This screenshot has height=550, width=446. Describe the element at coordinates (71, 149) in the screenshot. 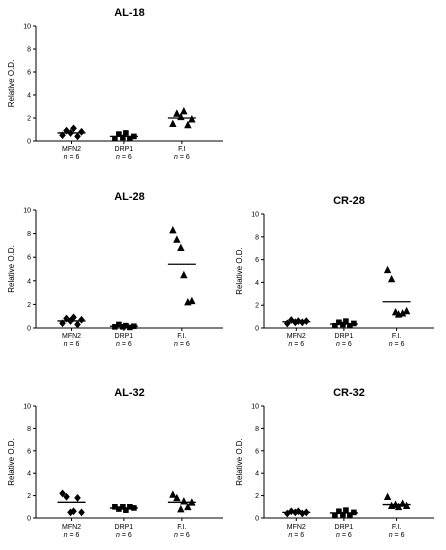

I see `x-category-label: MFN2` at that location.